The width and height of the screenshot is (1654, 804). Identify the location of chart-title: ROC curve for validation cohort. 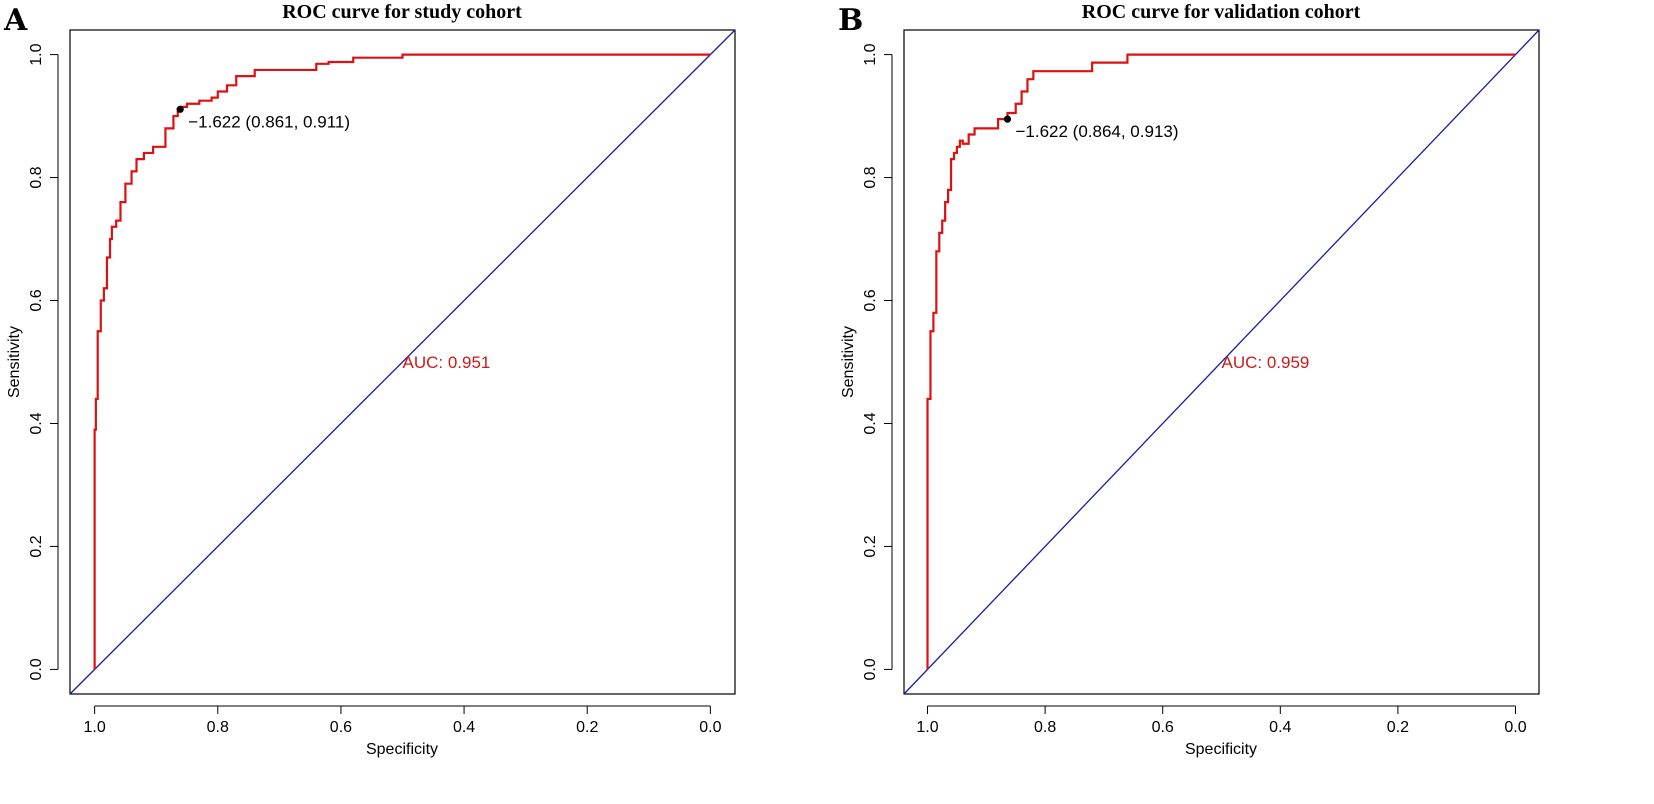
(1221, 12).